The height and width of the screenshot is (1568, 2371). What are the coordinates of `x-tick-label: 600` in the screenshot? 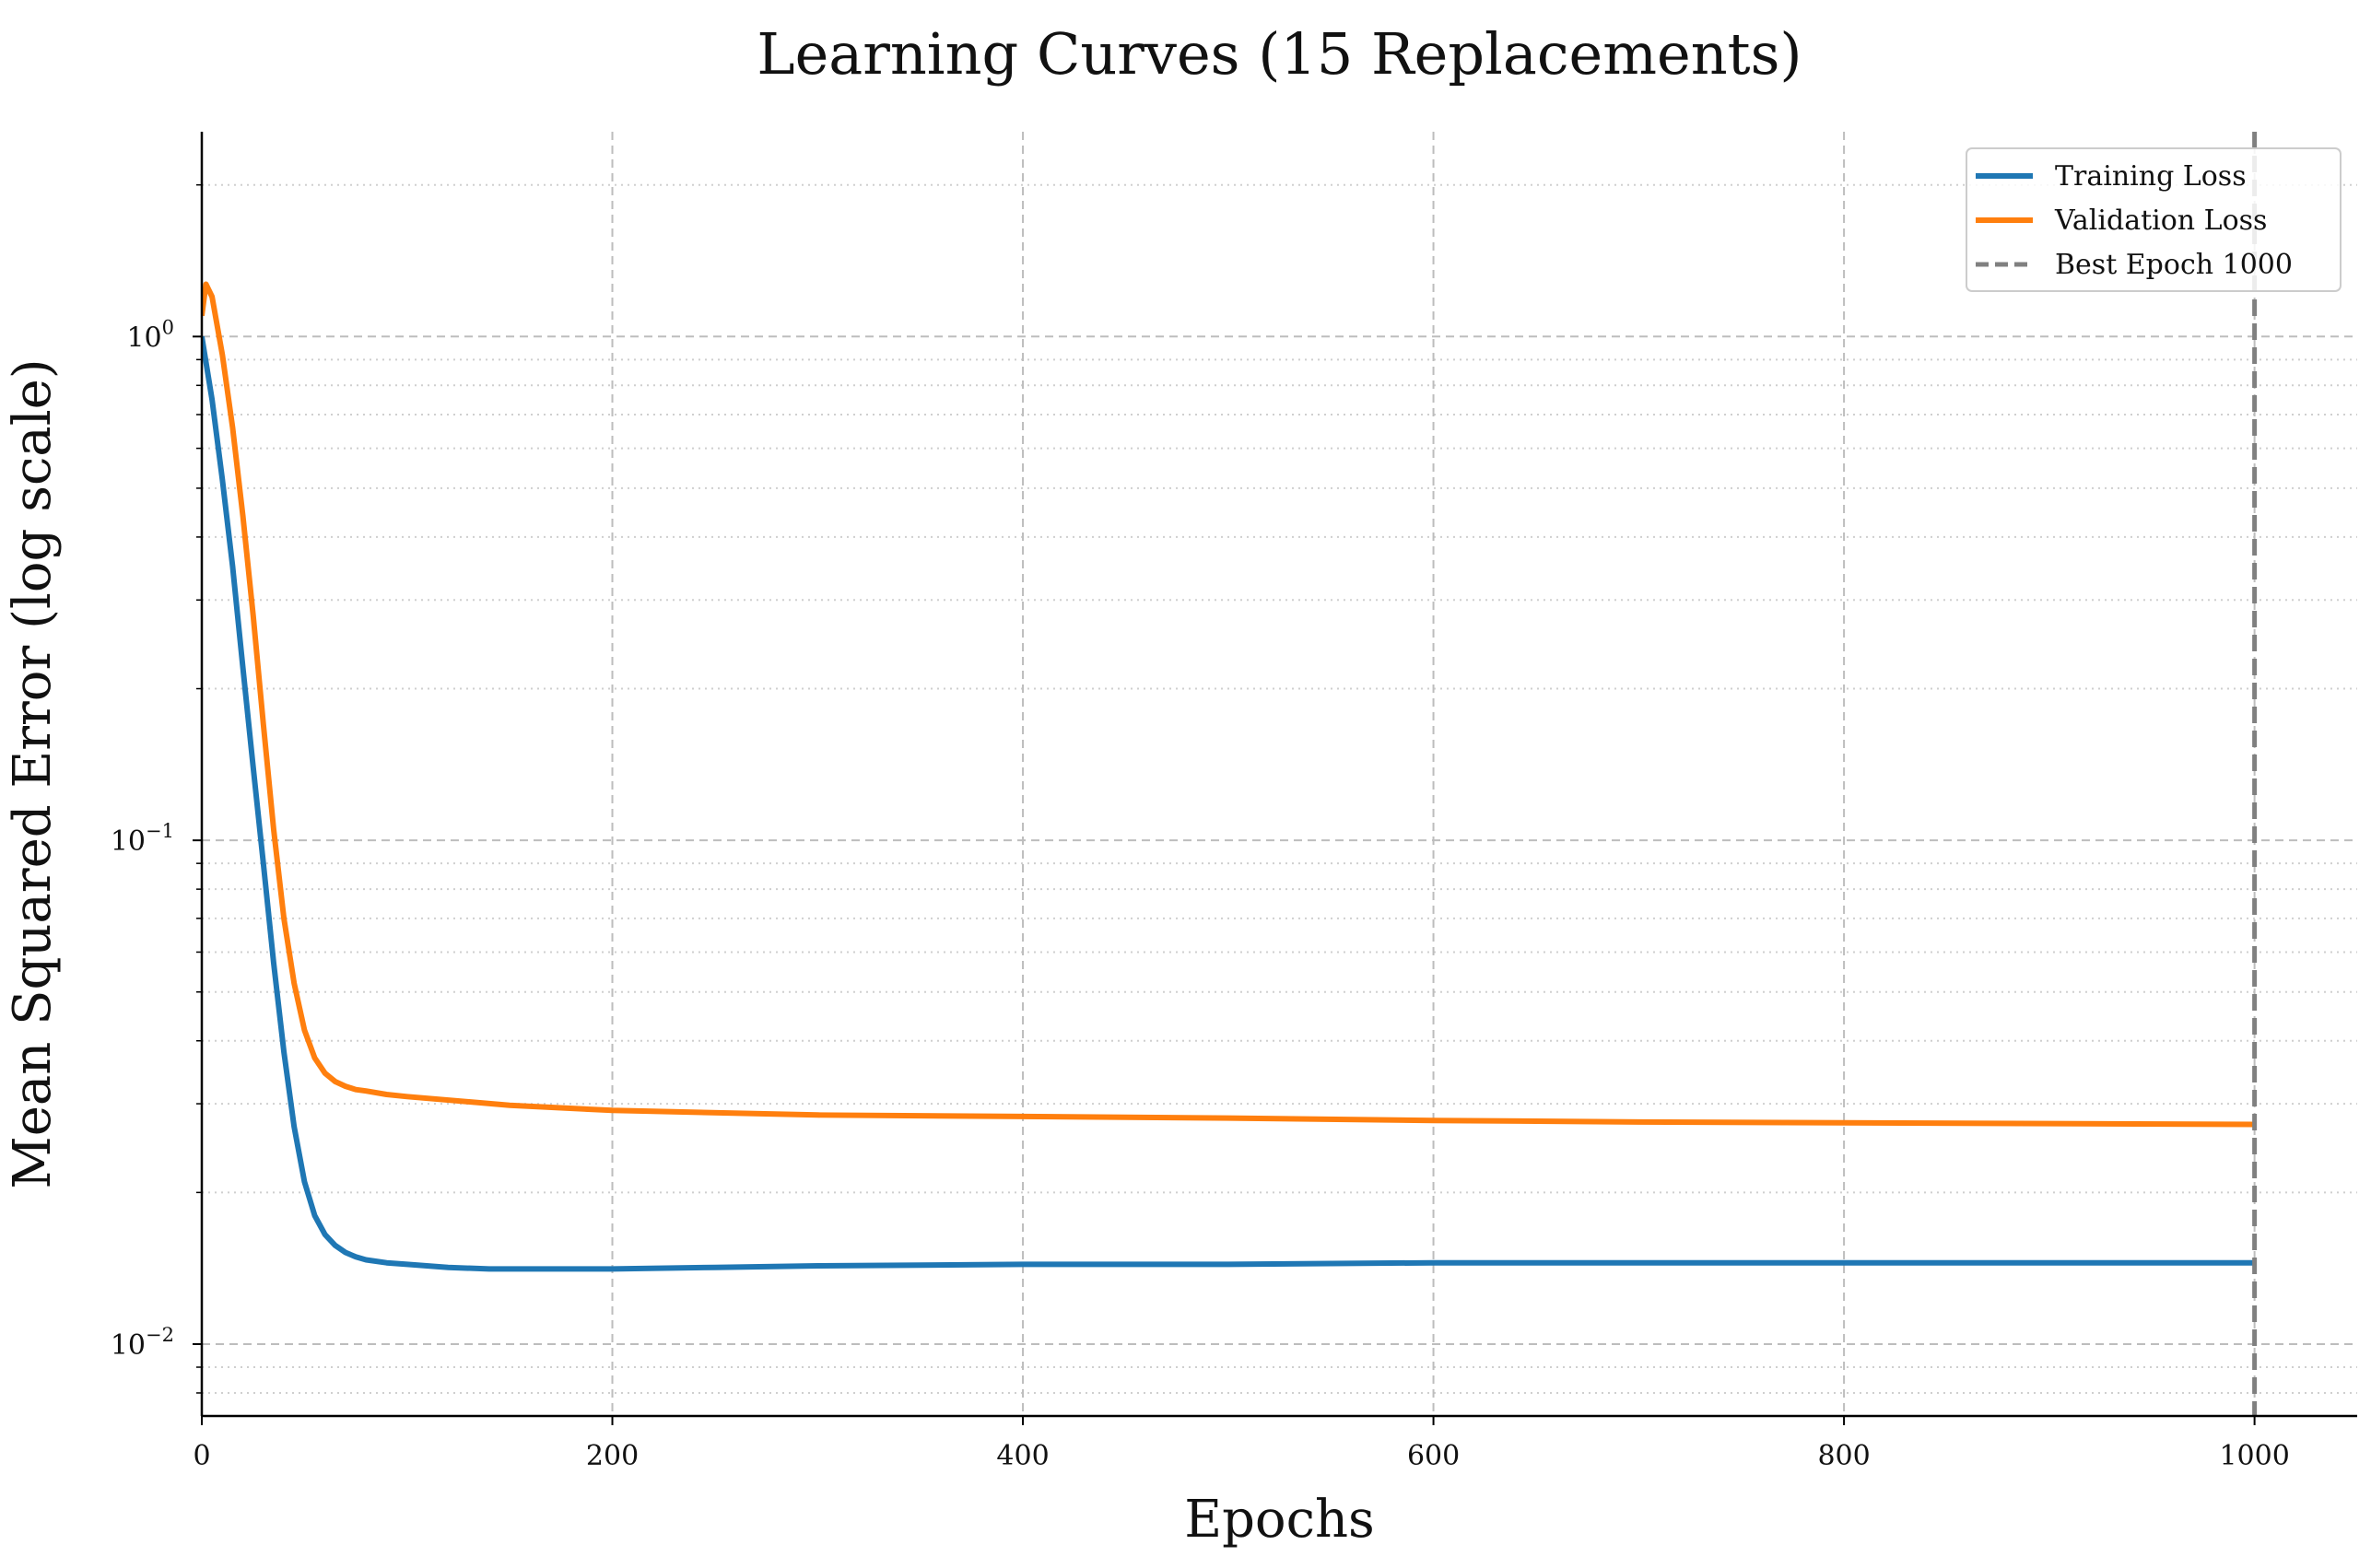 It's located at (1433, 1456).